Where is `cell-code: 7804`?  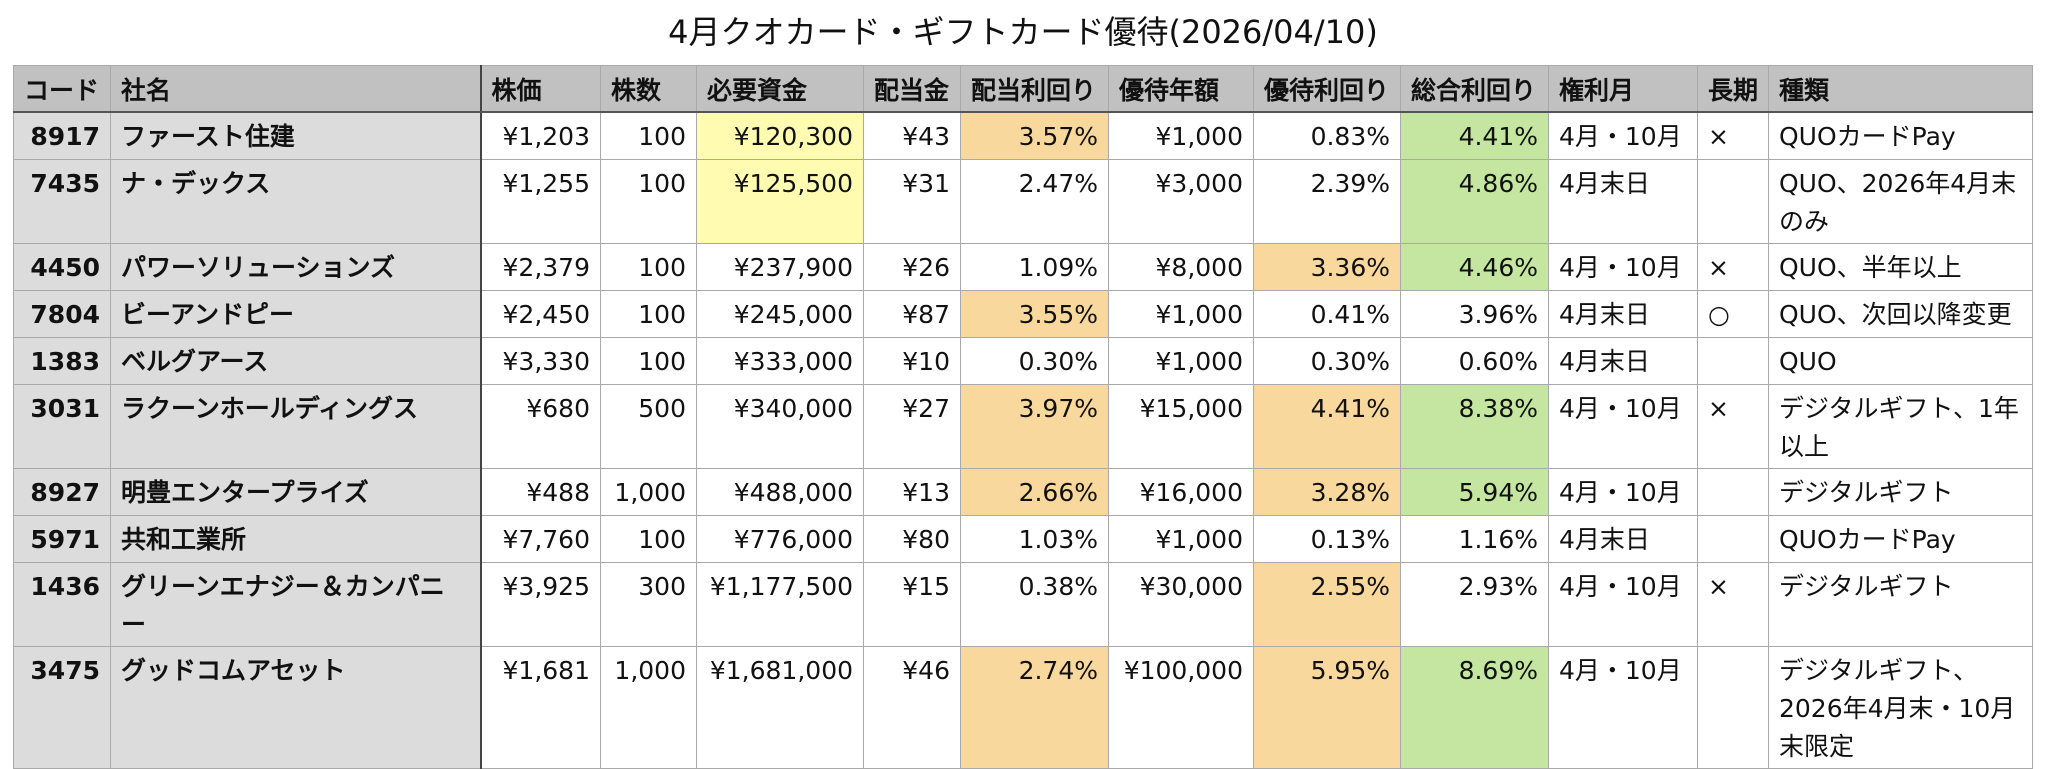 cell-code: 7804 is located at coordinates (62, 314).